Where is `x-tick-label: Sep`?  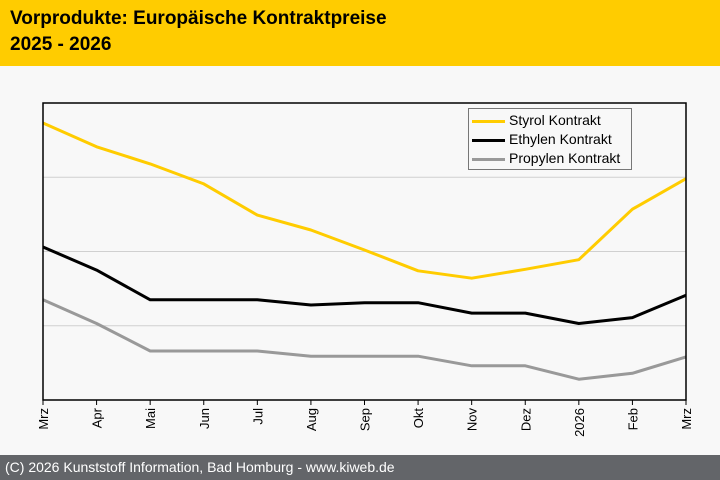
x-tick-label: Sep is located at coordinates (365, 419).